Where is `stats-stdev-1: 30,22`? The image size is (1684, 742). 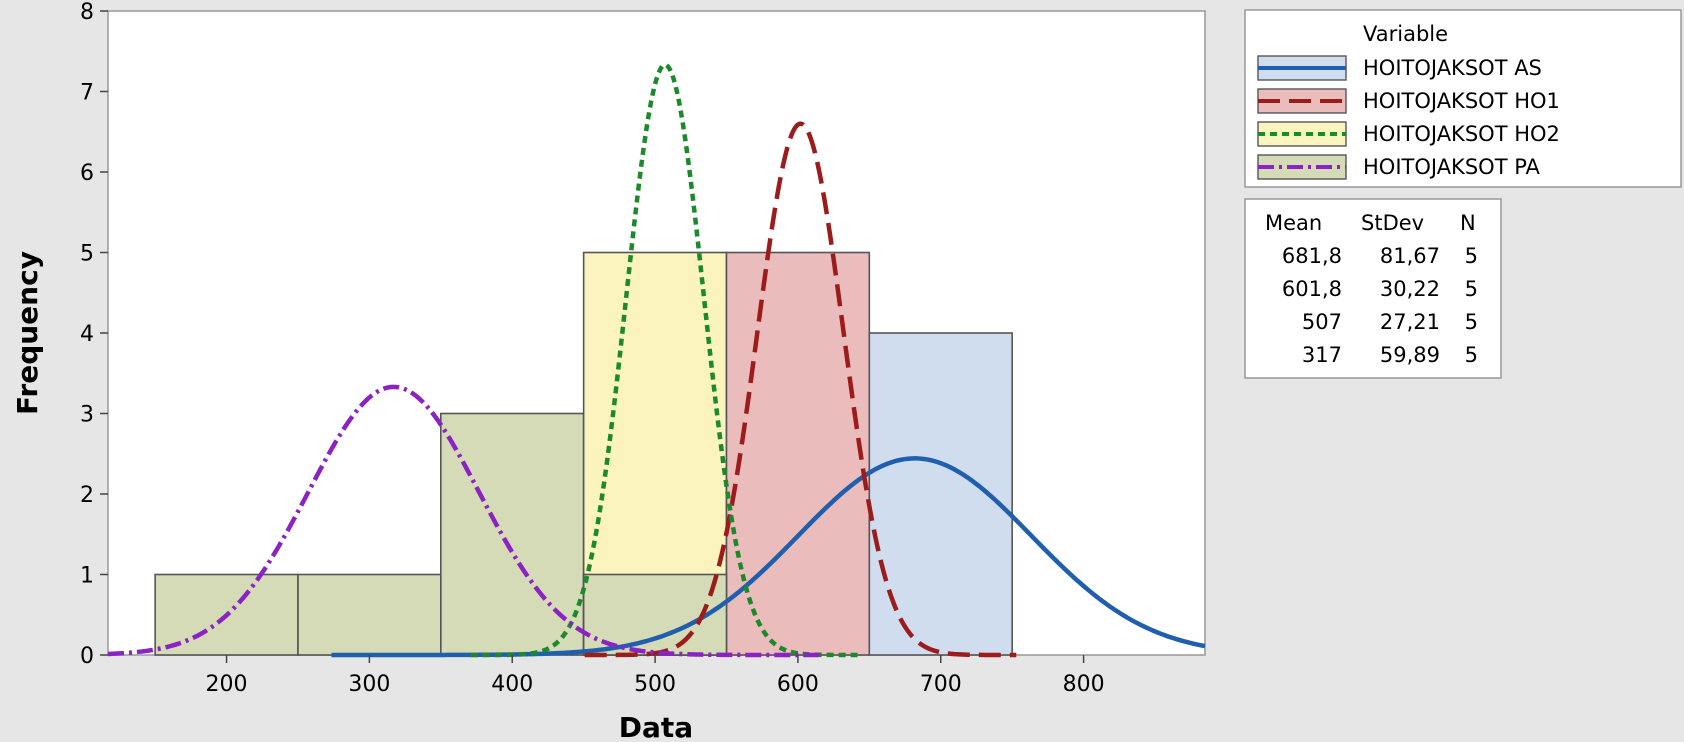 stats-stdev-1: 30,22 is located at coordinates (1410, 289).